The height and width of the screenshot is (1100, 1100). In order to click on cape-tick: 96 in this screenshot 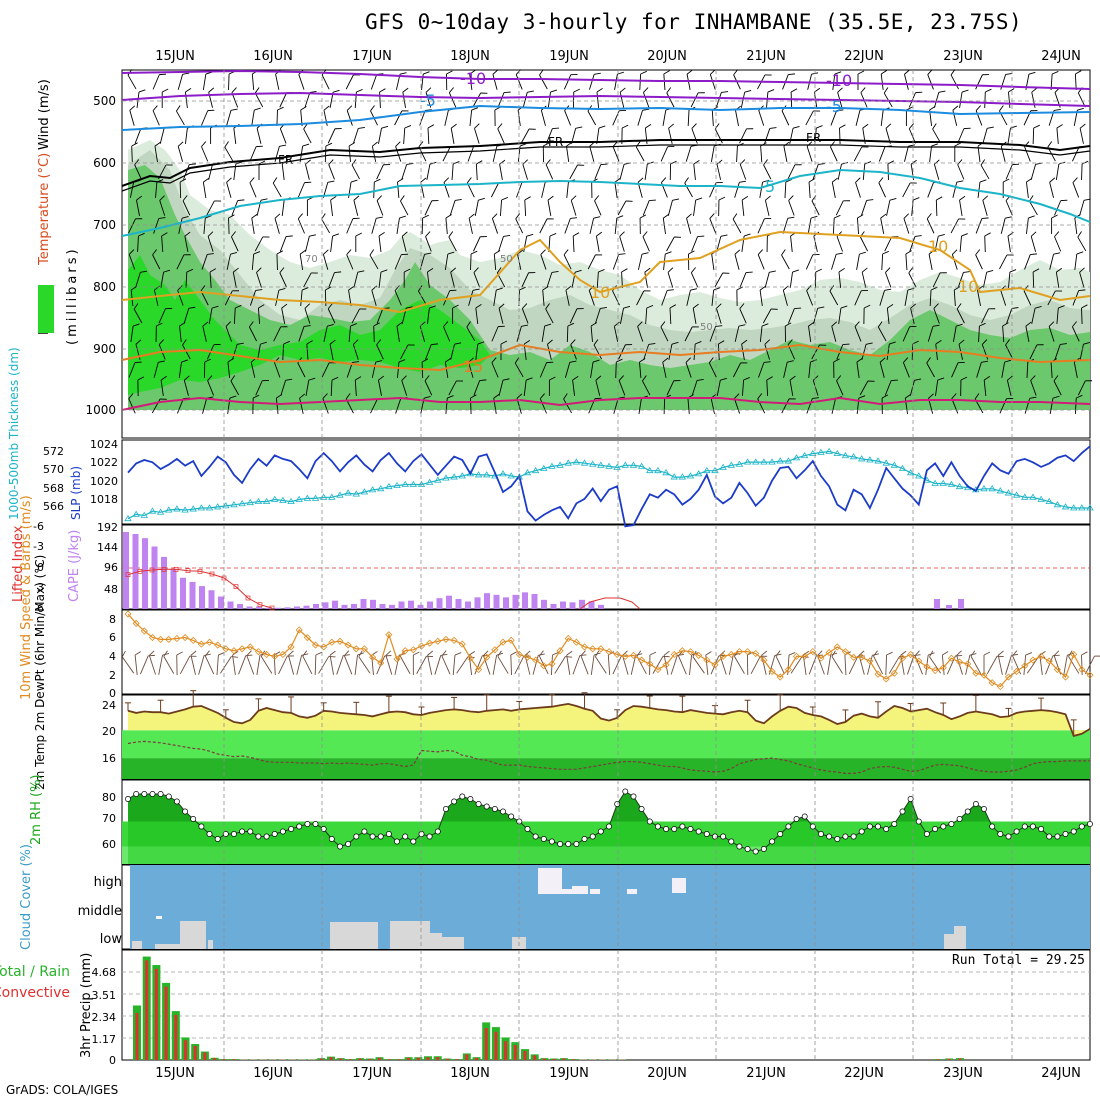, I will do `click(111, 567)`.